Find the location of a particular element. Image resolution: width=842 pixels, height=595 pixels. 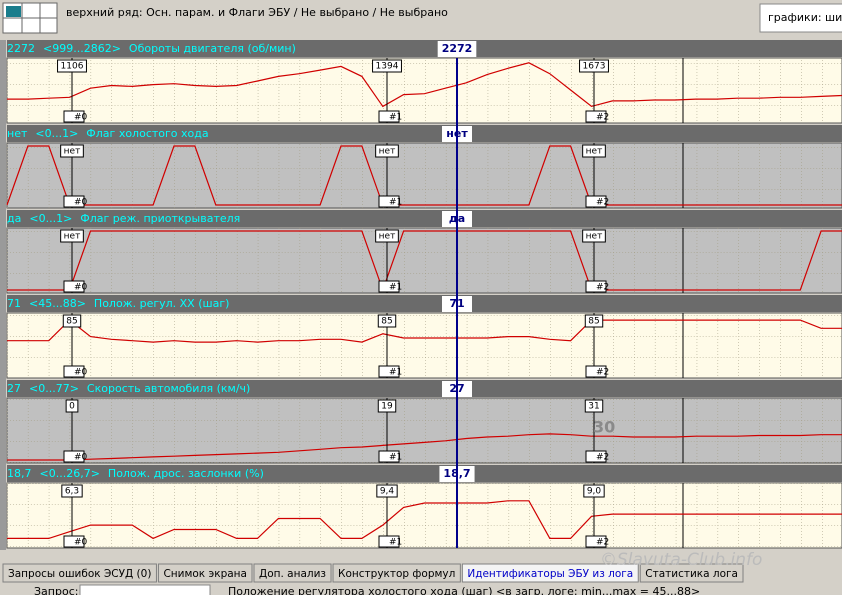

marker-value: 19 is located at coordinates (387, 407).